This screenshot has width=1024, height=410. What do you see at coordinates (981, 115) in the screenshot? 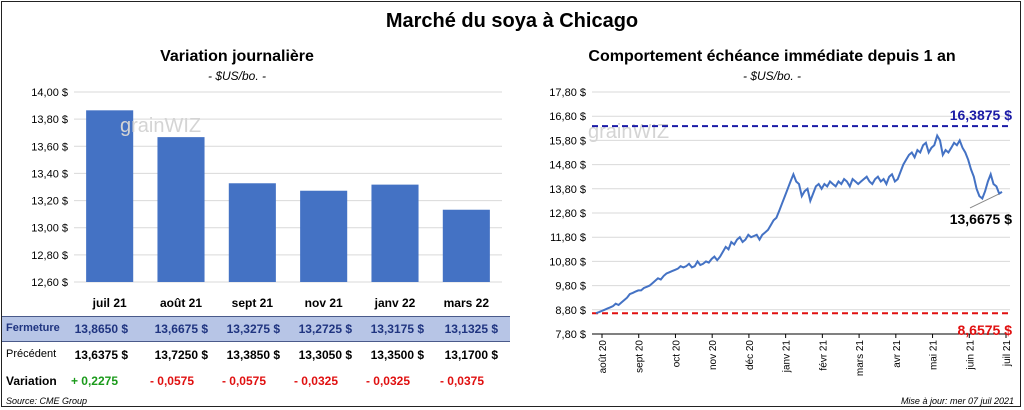
I see `high-label: 16,3875 $` at bounding box center [981, 115].